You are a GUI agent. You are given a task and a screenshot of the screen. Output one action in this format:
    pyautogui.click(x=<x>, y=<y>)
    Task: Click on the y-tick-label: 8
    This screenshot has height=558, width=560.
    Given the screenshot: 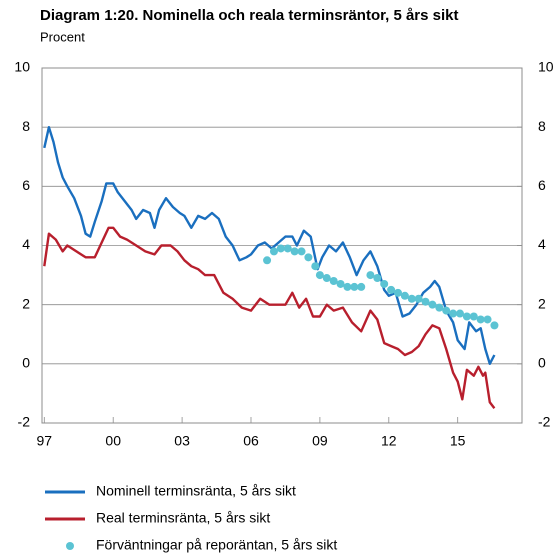 What is the action you would take?
    pyautogui.click(x=26, y=126)
    